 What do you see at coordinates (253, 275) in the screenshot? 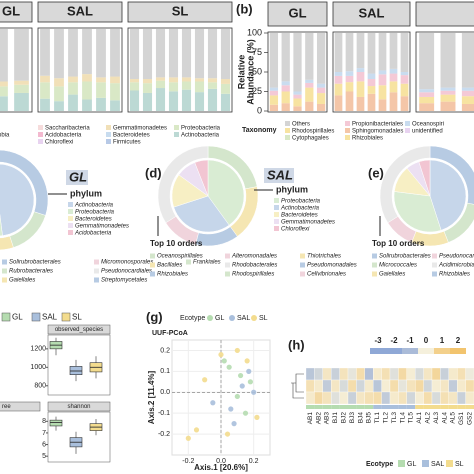
I see `legend-label: Rhodospirillales` at bounding box center [253, 275].